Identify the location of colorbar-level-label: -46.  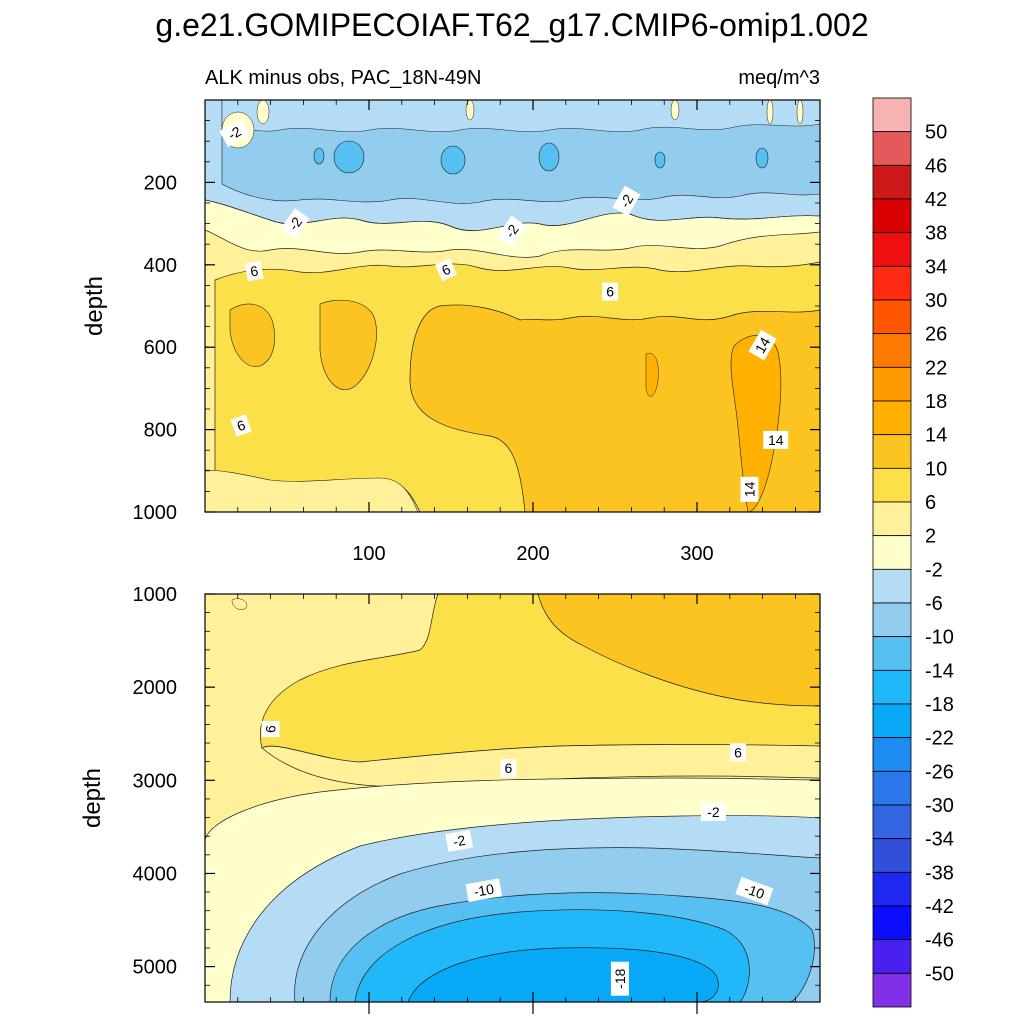
(939, 941).